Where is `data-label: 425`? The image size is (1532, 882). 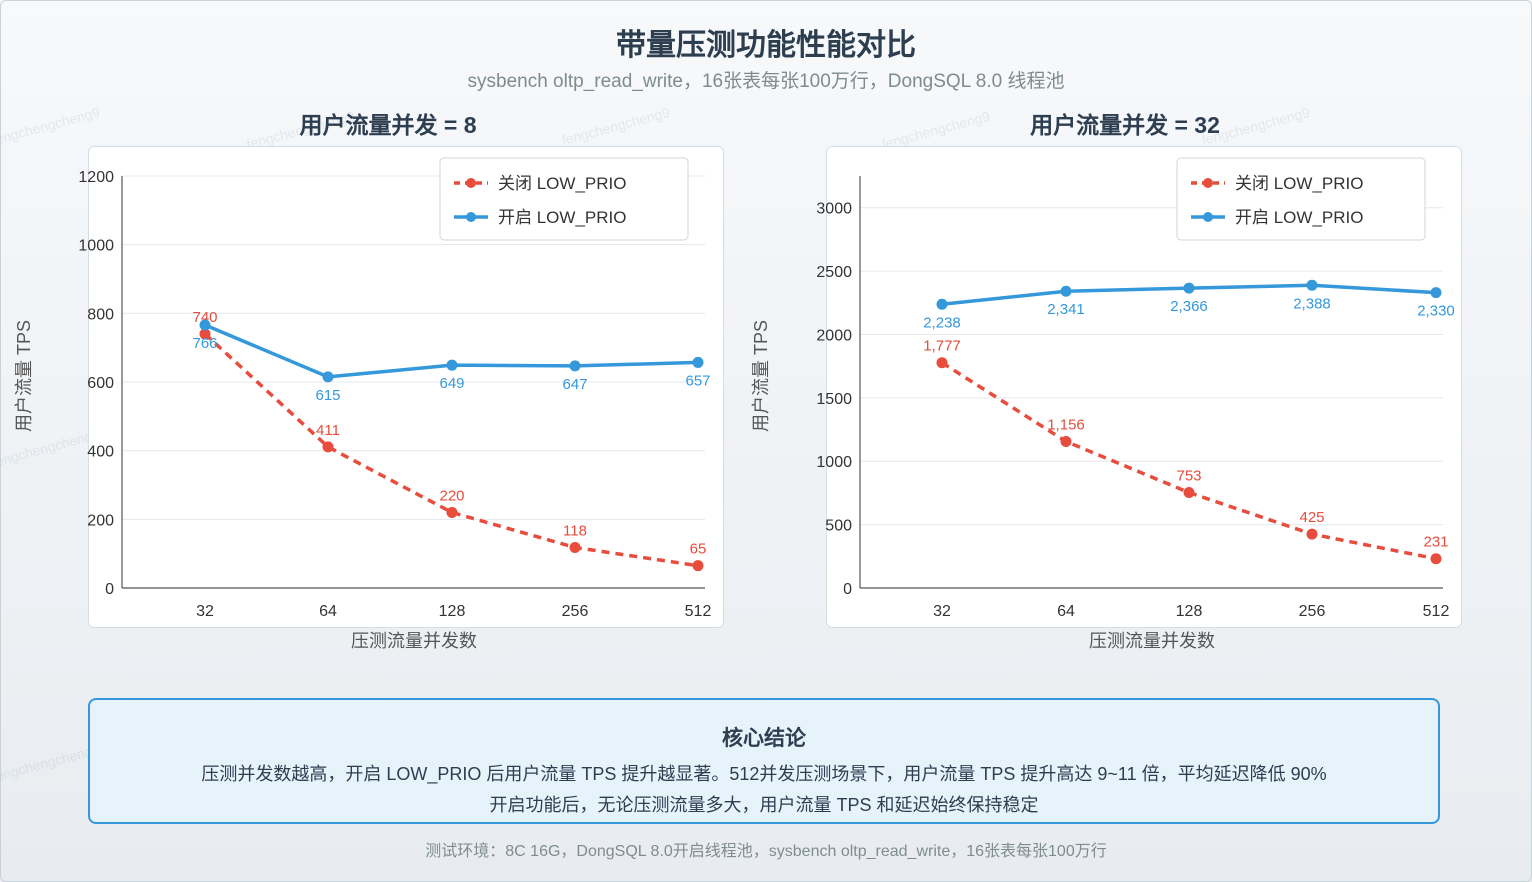
data-label: 425 is located at coordinates (1311, 517).